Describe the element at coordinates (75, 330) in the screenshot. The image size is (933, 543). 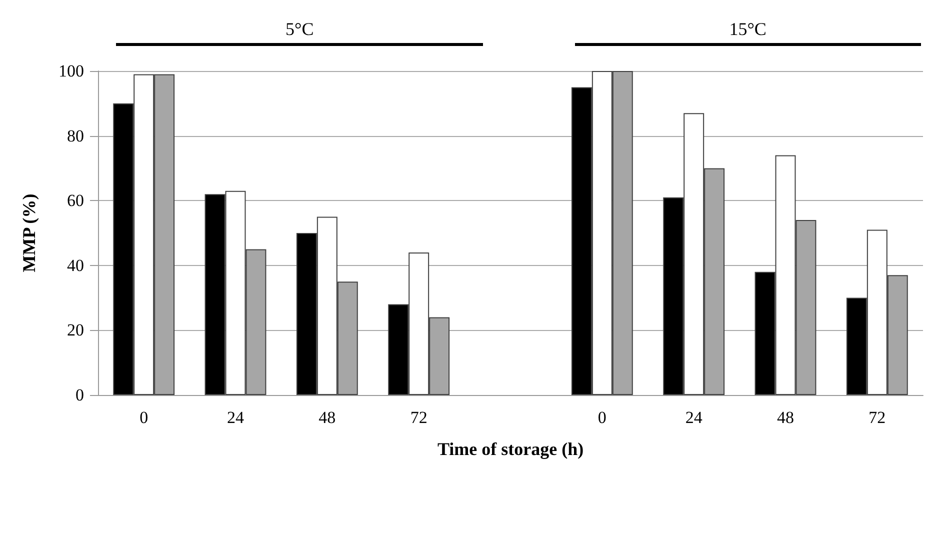
I see `y-tick-label: 20` at that location.